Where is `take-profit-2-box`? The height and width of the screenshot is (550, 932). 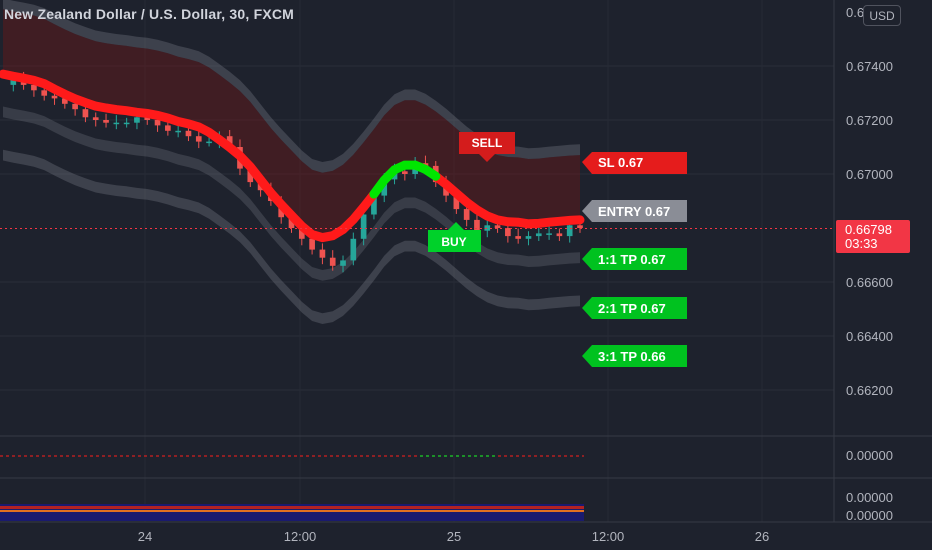 take-profit-2-box is located at coordinates (634, 308).